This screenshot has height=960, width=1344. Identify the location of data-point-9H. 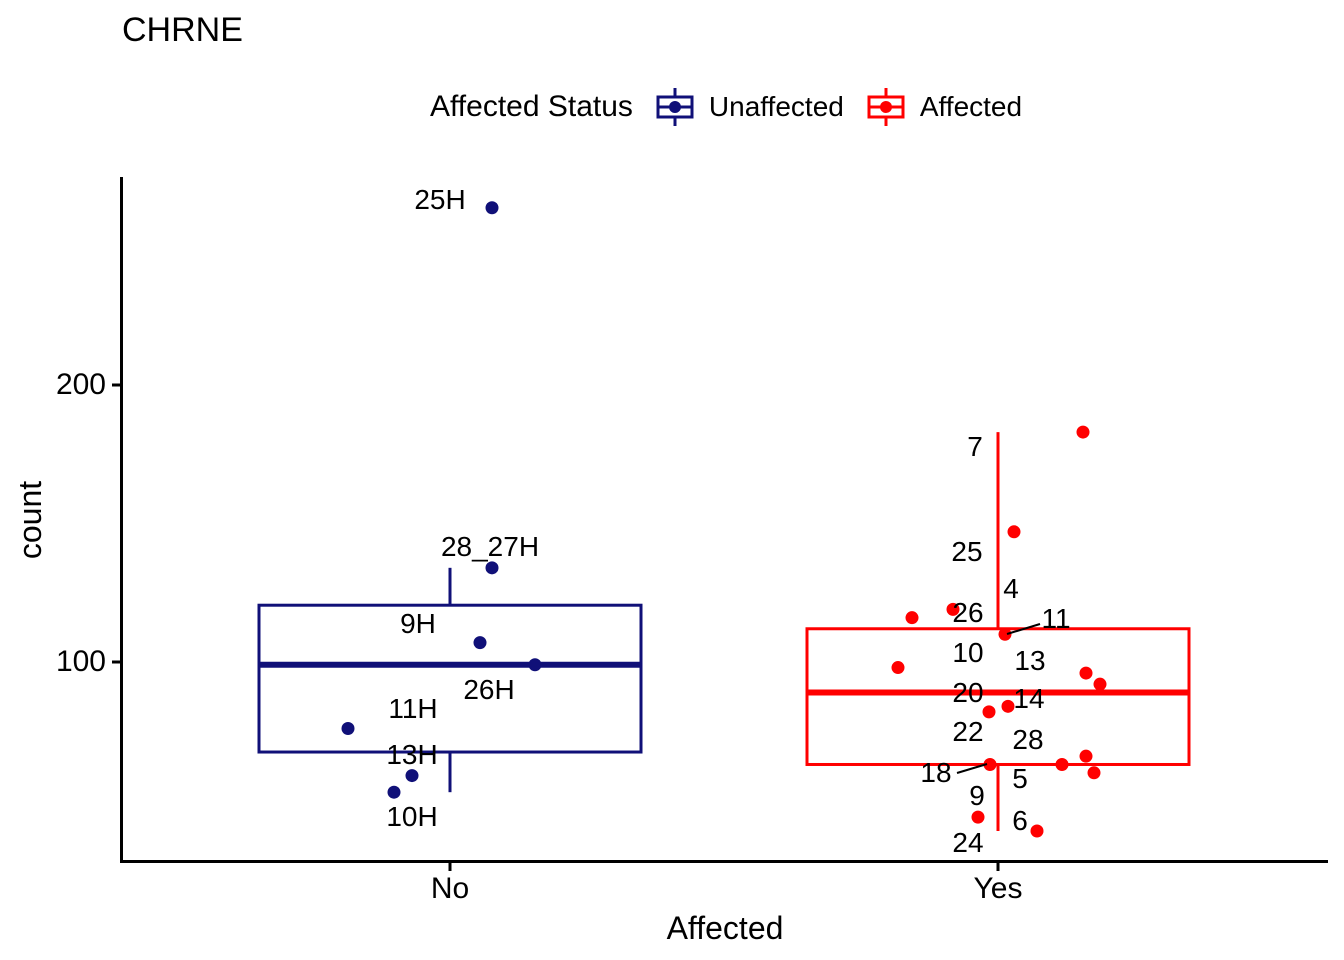
(480, 643).